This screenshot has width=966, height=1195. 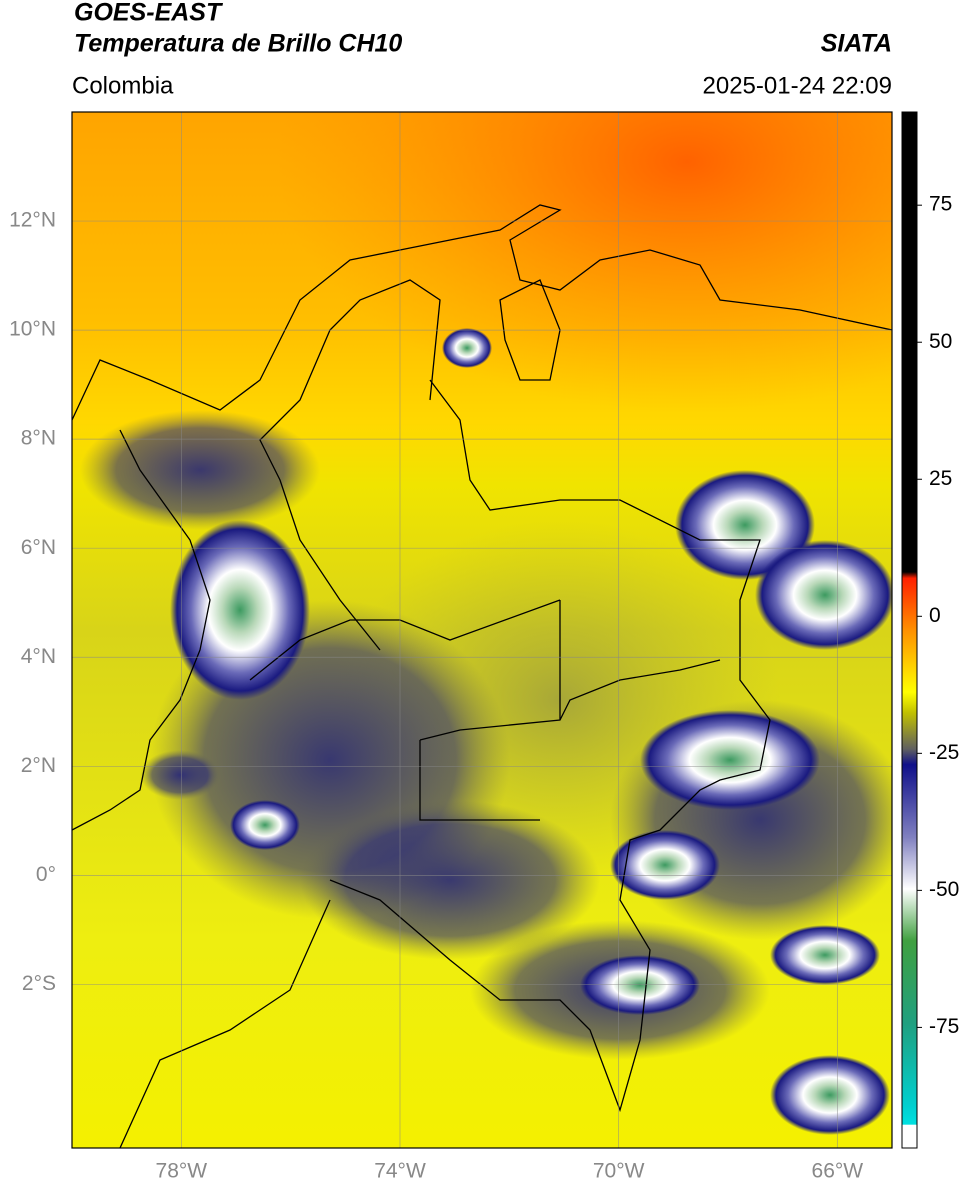 I want to click on colorbar-tick-label: 75, so click(x=940, y=204).